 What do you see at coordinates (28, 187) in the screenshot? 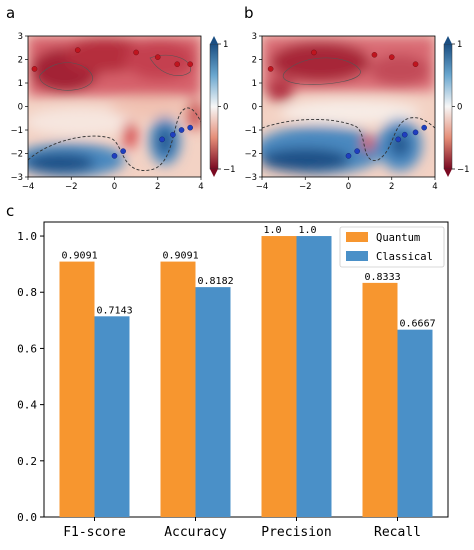
I see `x-tick-label-a: −4` at bounding box center [28, 187].